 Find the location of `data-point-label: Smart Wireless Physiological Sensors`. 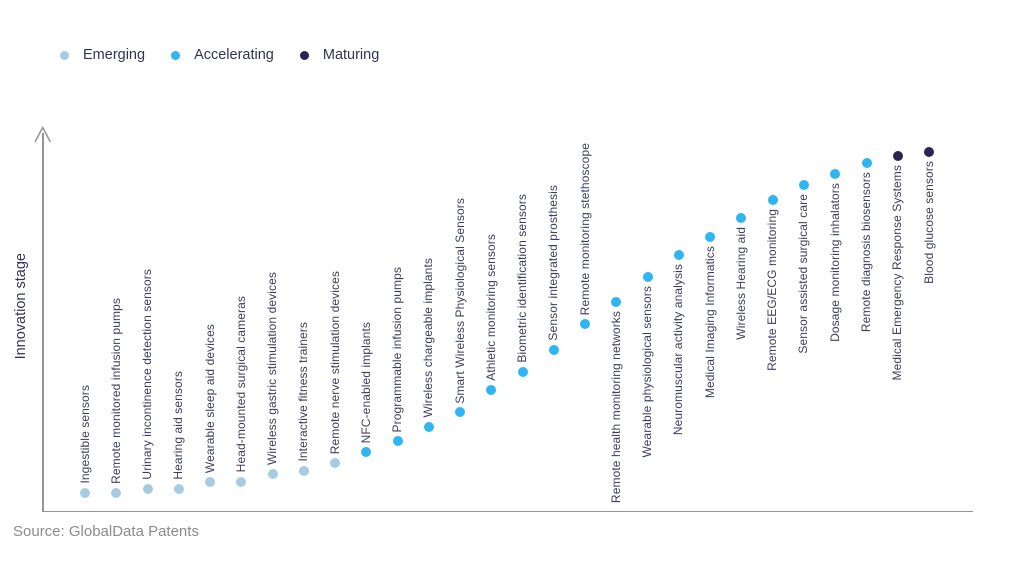

data-point-label: Smart Wireless Physiological Sensors is located at coordinates (459, 300).